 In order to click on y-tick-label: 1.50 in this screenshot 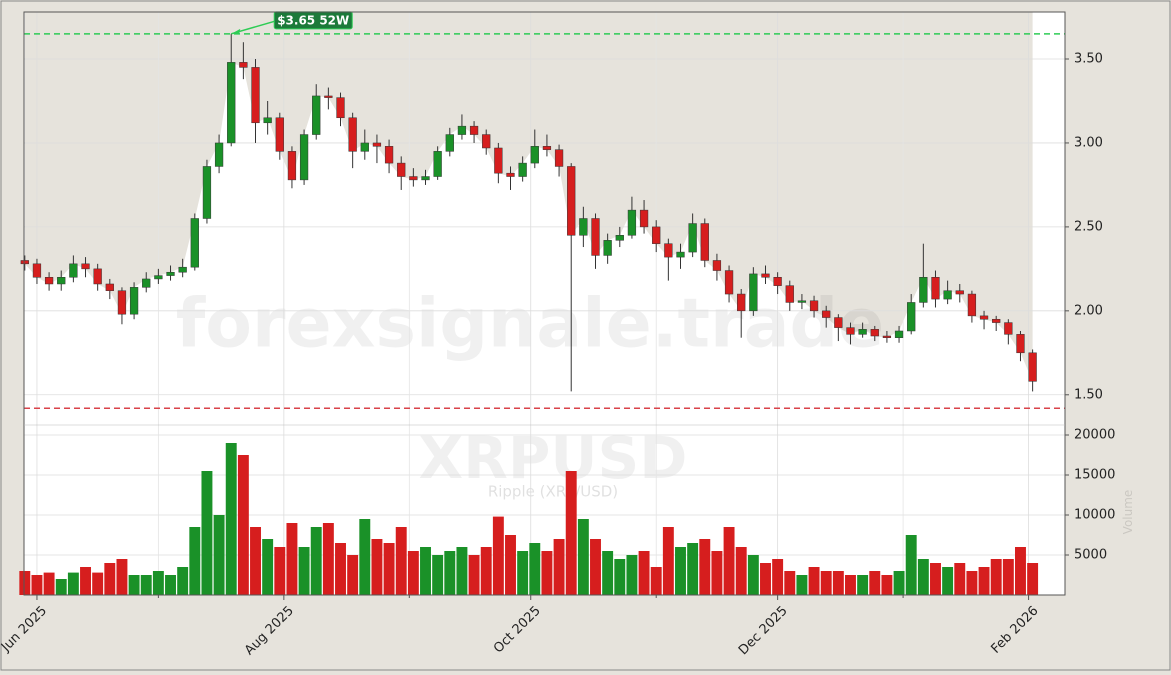, I will do `click(1088, 394)`.